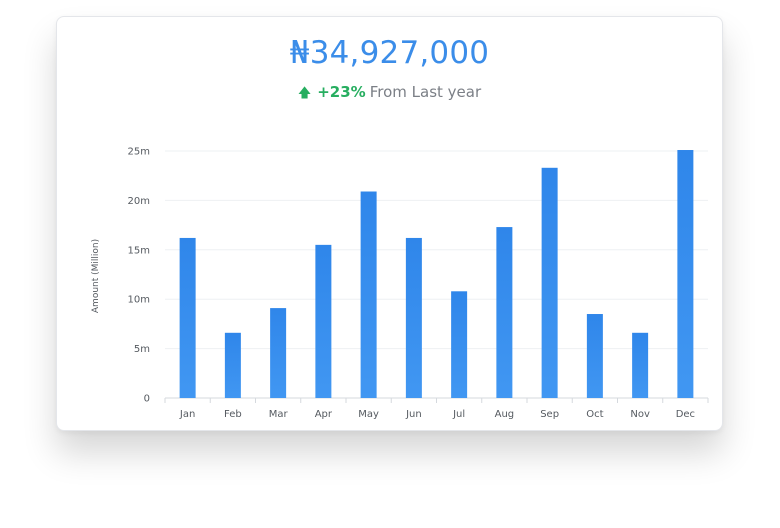 This screenshot has height=528, width=780. What do you see at coordinates (504, 312) in the screenshot?
I see `bar-aug` at bounding box center [504, 312].